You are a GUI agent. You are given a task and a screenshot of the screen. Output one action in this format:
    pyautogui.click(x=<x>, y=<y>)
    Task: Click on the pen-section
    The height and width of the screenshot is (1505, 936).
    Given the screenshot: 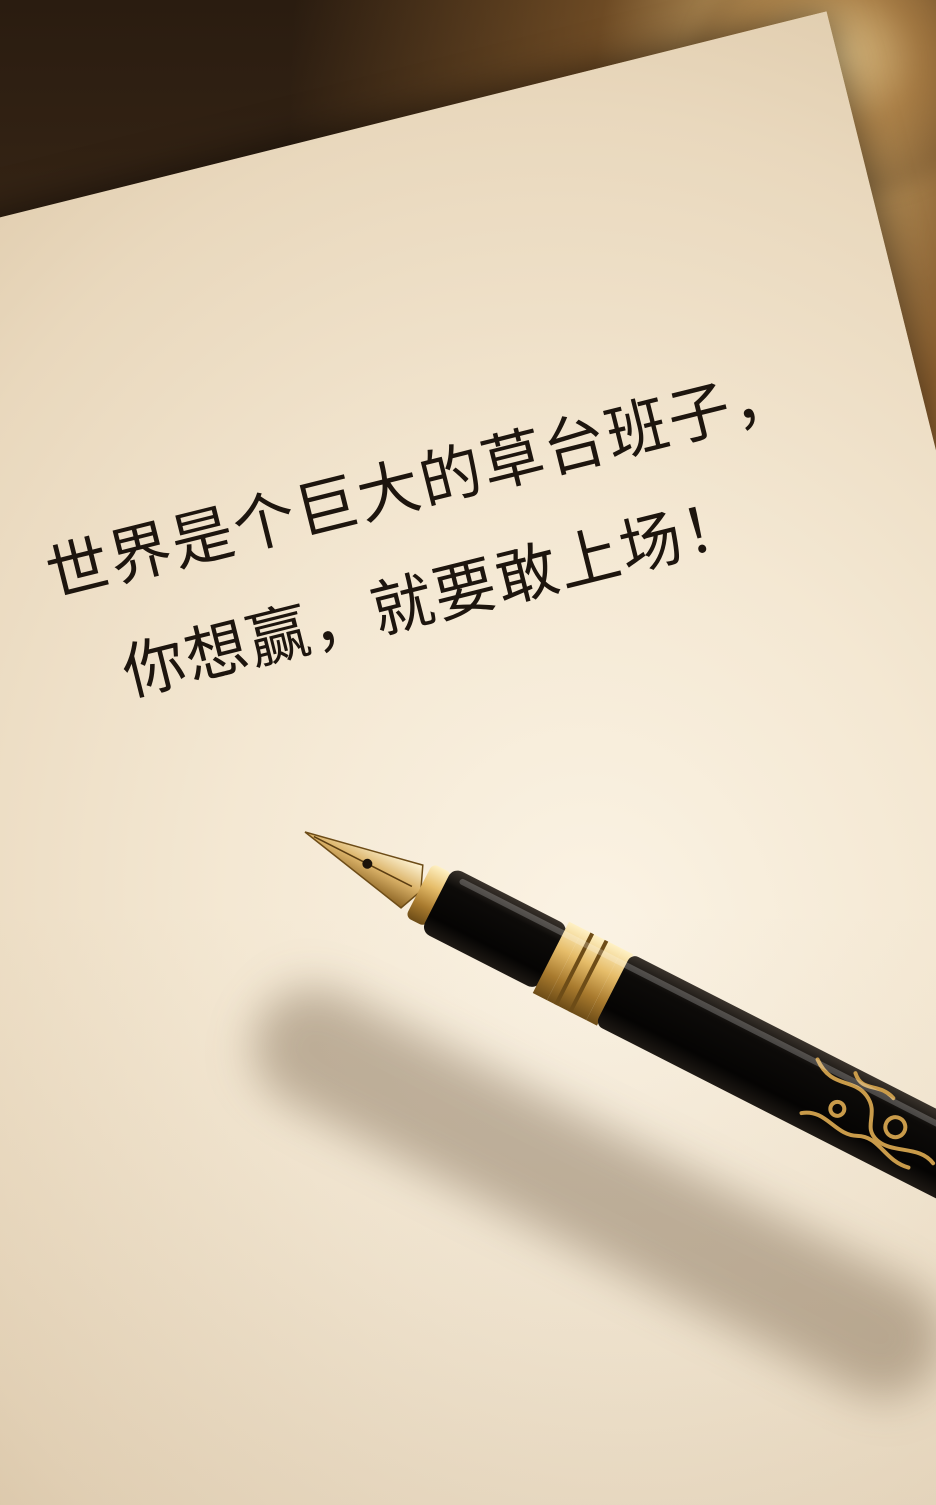 What is the action you would take?
    pyautogui.click(x=494, y=928)
    